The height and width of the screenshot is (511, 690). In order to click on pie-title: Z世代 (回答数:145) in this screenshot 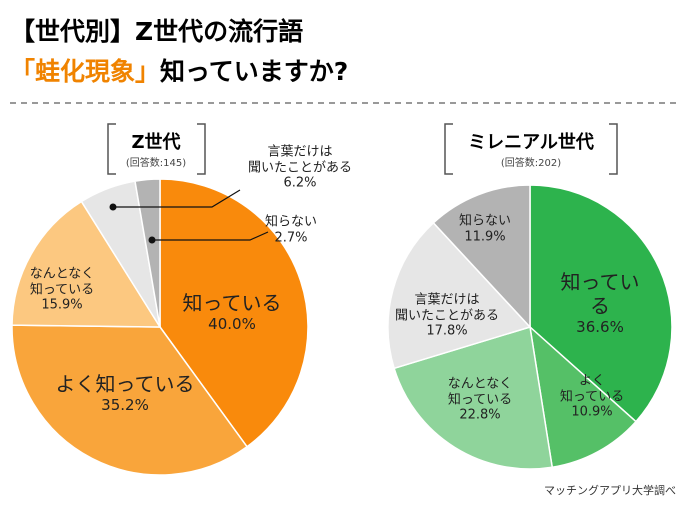, I will do `click(156, 148)`.